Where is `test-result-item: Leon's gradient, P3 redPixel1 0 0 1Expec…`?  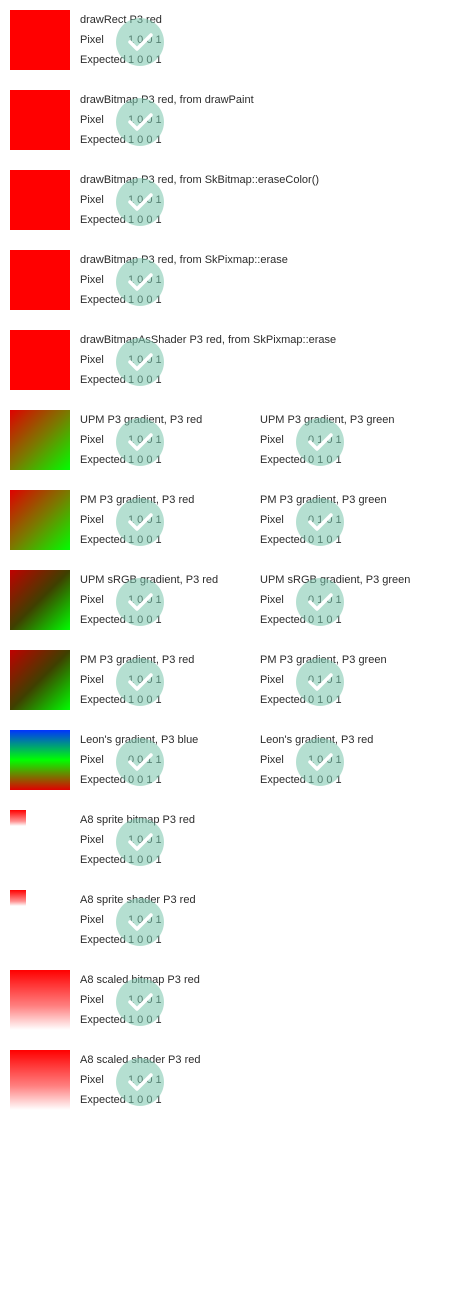 test-result-item: Leon's gradient, P3 redPixel1 0 0 1Expec… is located at coordinates (281, 761).